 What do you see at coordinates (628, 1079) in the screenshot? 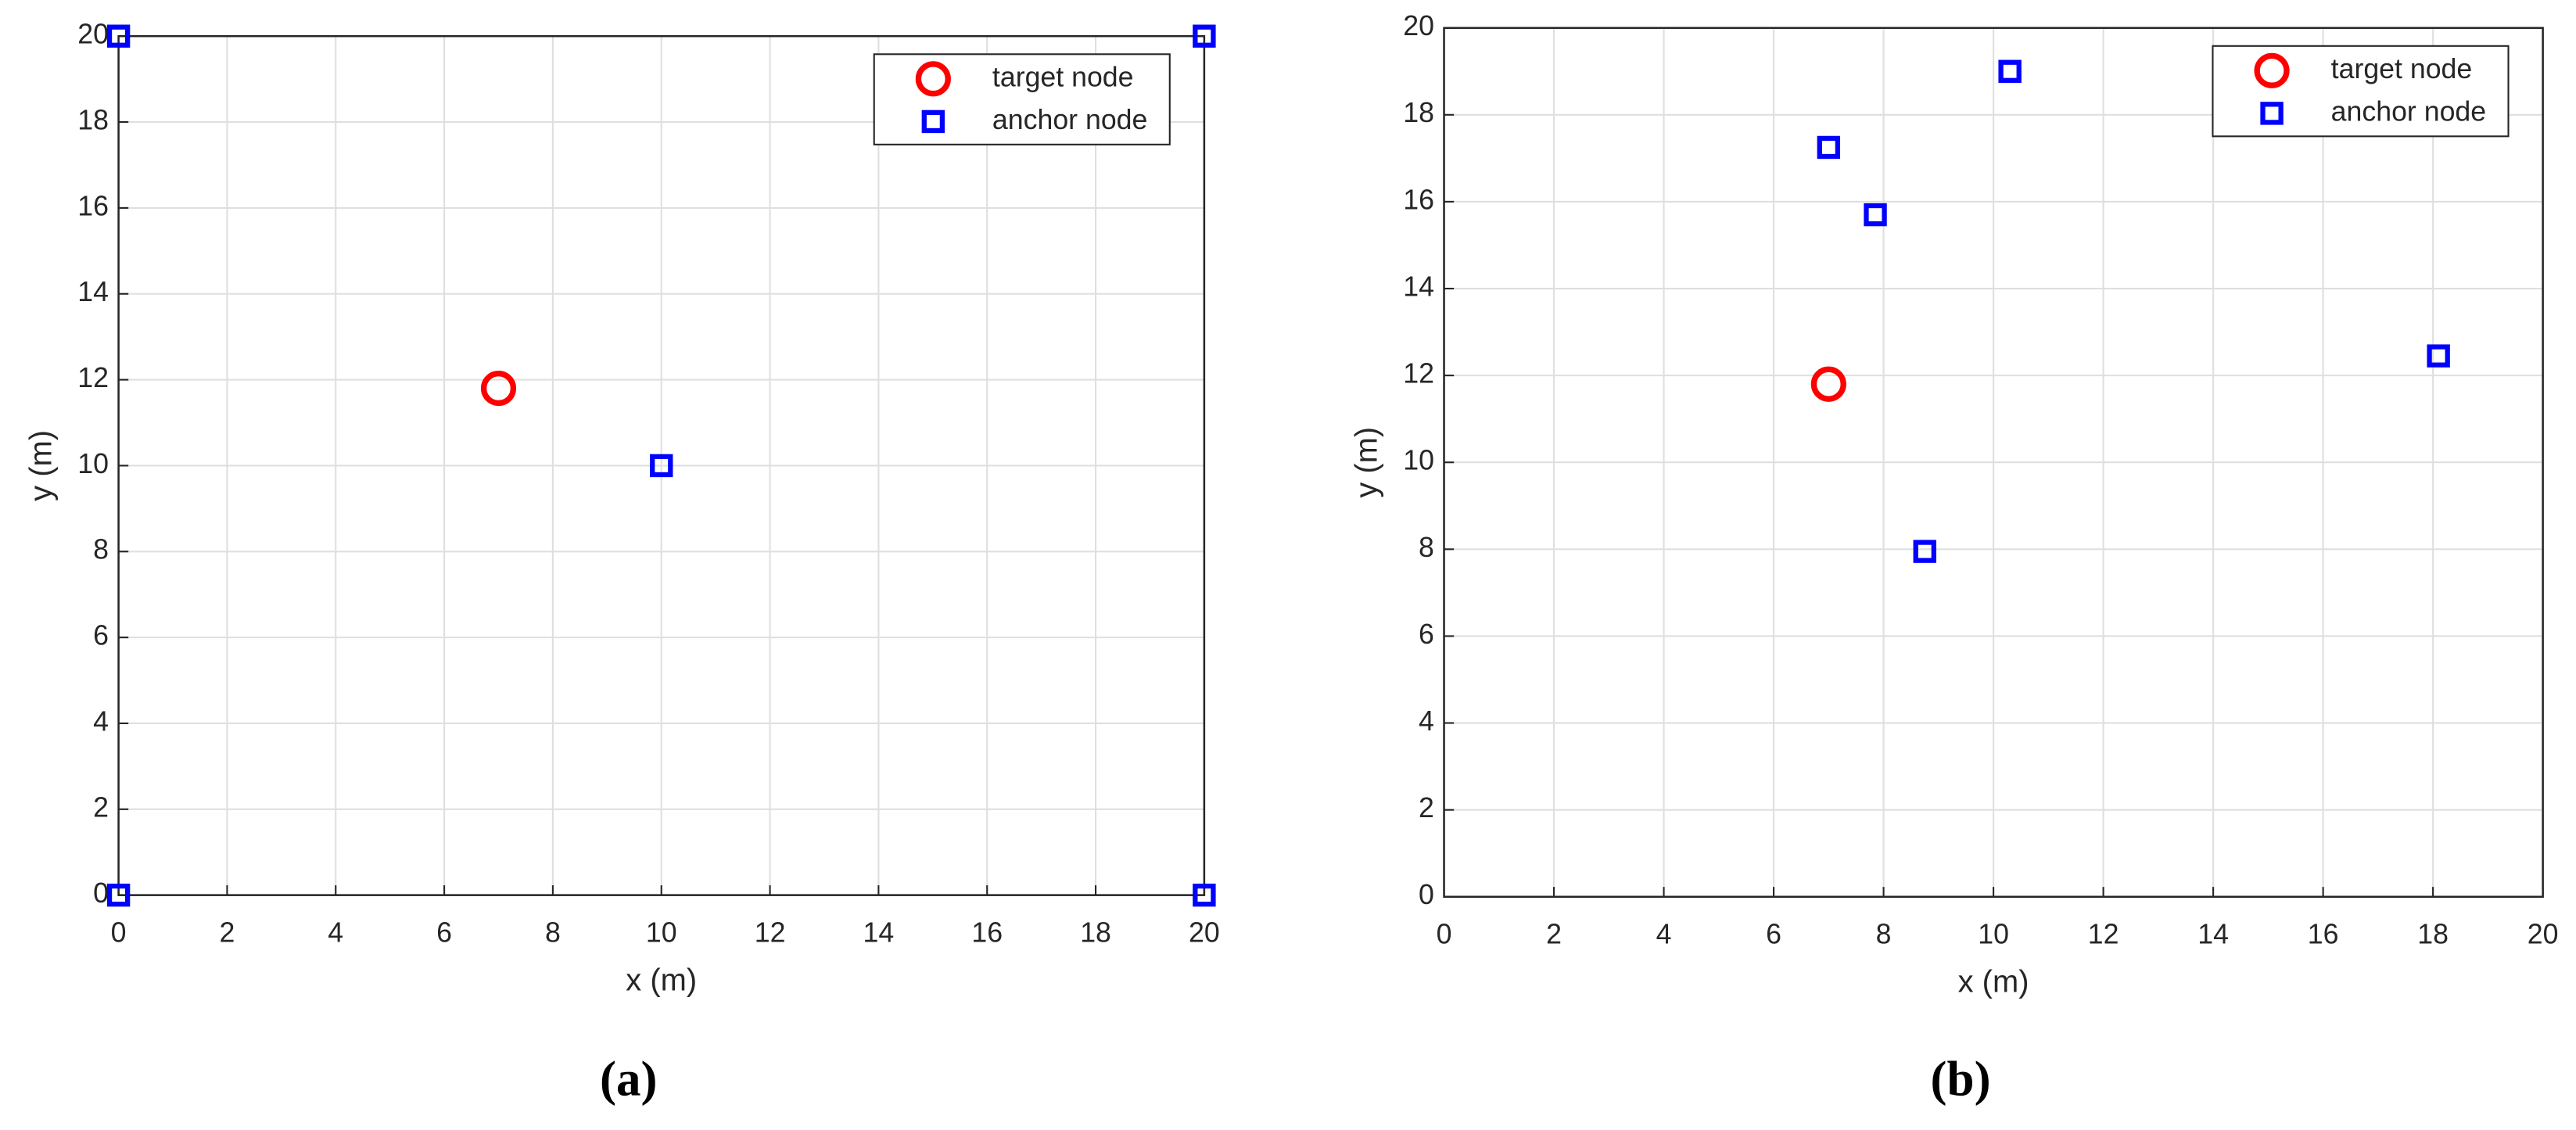
I see `caption: (a)` at bounding box center [628, 1079].